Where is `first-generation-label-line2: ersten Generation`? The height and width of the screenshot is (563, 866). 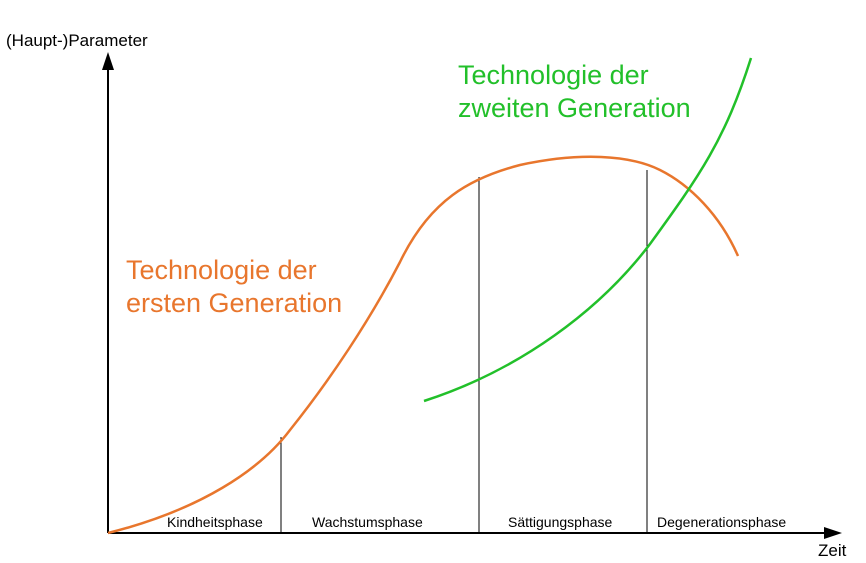 first-generation-label-line2: ersten Generation is located at coordinates (234, 303).